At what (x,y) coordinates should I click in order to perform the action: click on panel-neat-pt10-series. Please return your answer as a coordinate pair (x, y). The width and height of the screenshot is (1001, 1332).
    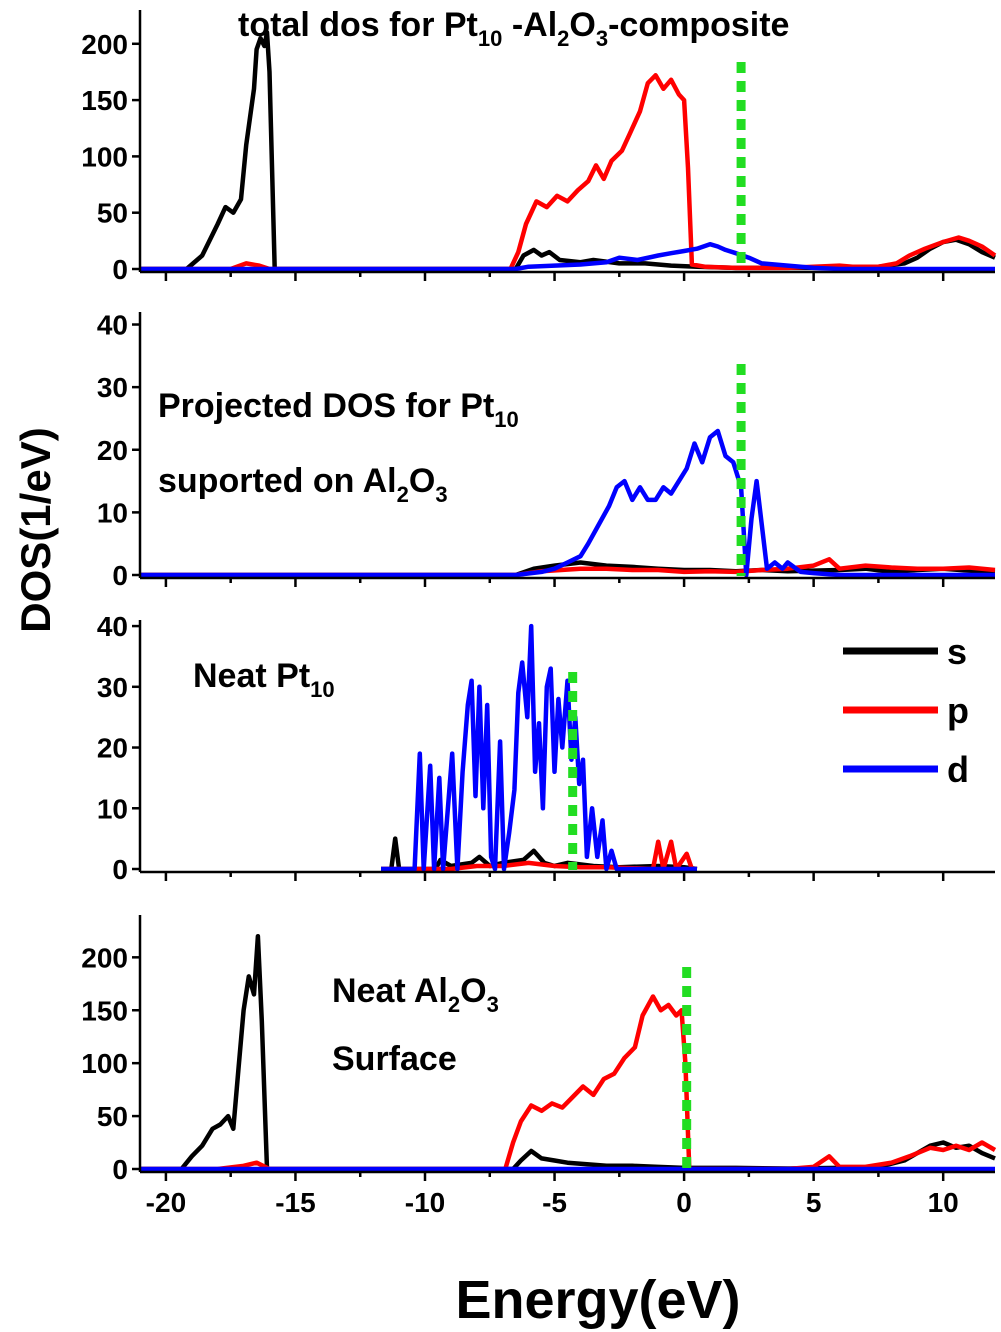
    Looking at the image, I should click on (539, 747).